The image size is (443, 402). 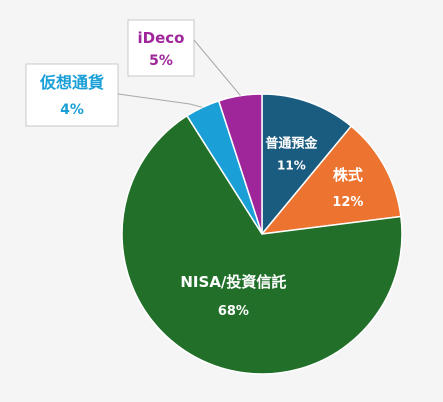 What do you see at coordinates (348, 175) in the screenshot?
I see `slice-label-slice-2: 株式` at bounding box center [348, 175].